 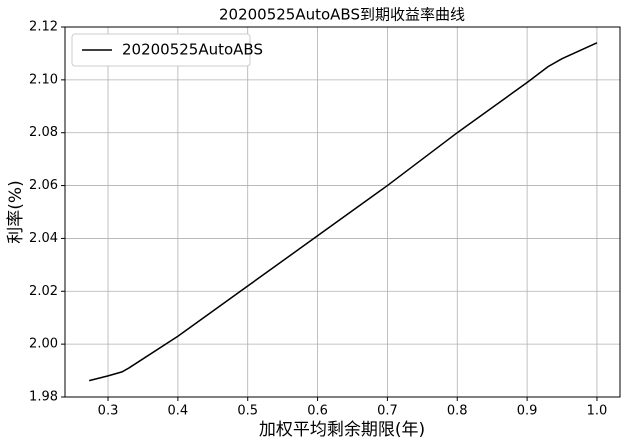 What do you see at coordinates (16, 211) in the screenshot?
I see `y-axis-label: 利率(%)` at bounding box center [16, 211].